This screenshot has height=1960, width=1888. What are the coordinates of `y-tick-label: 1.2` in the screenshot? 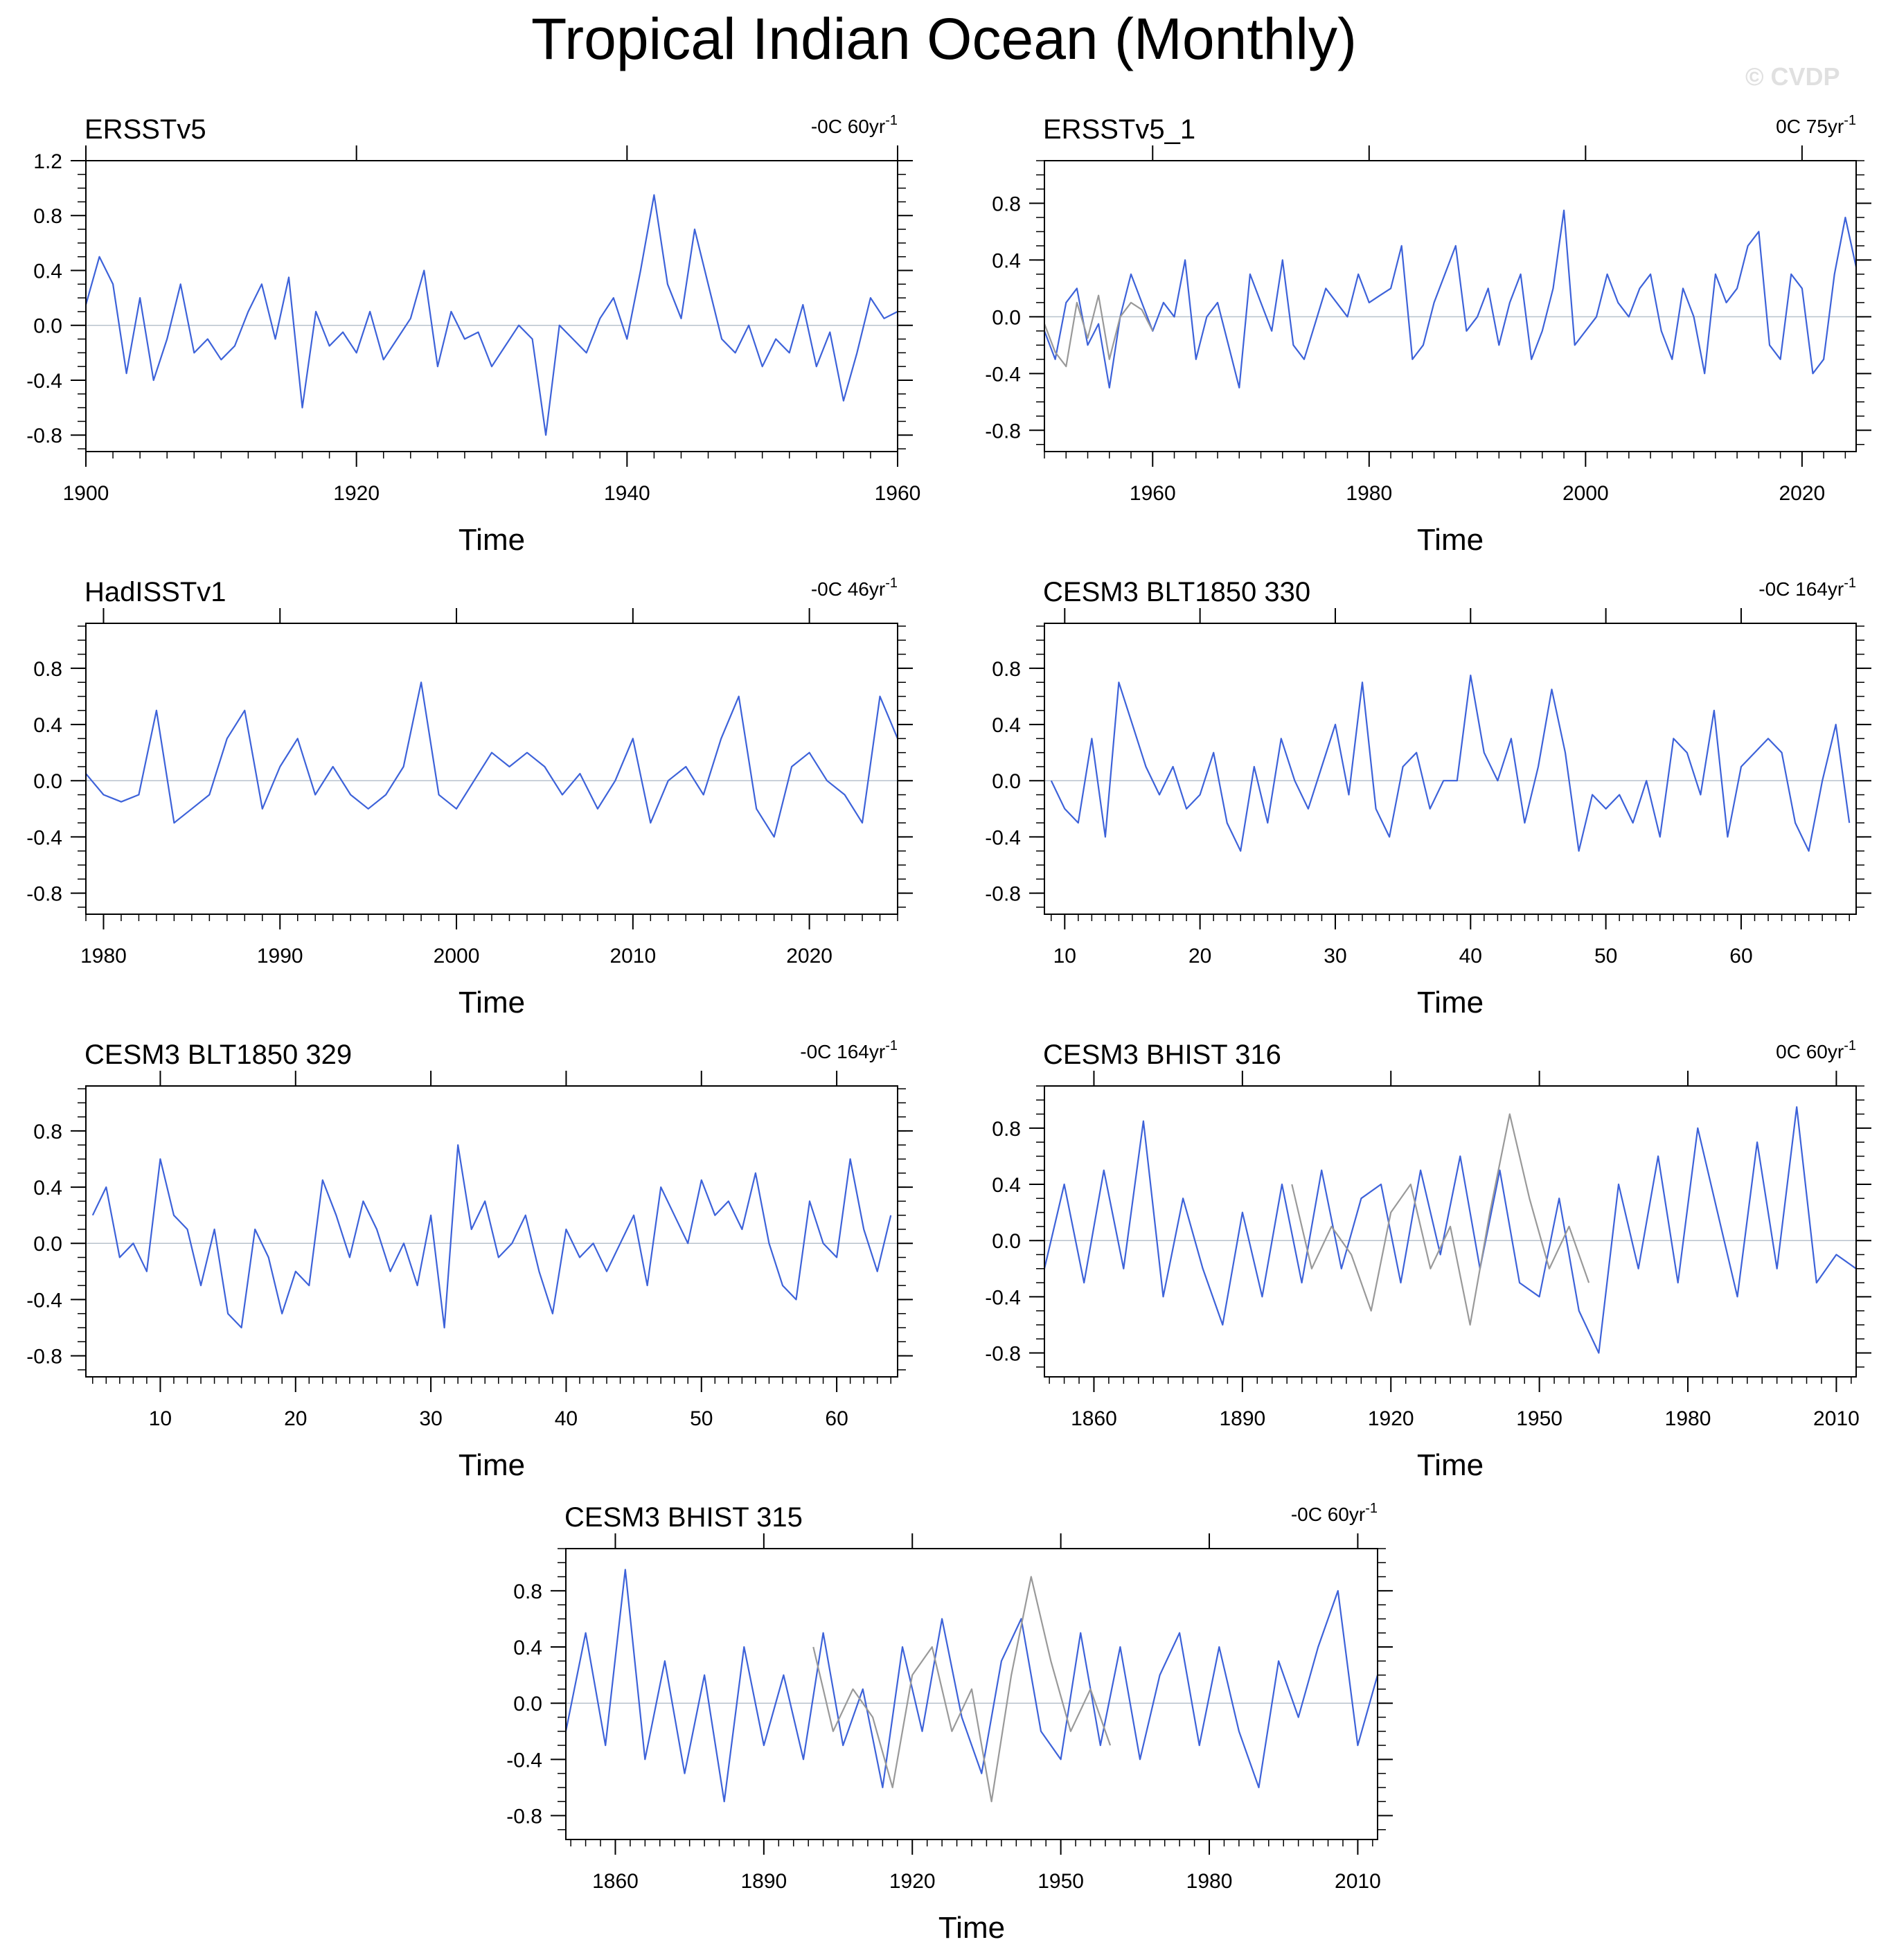 It's located at (48, 162).